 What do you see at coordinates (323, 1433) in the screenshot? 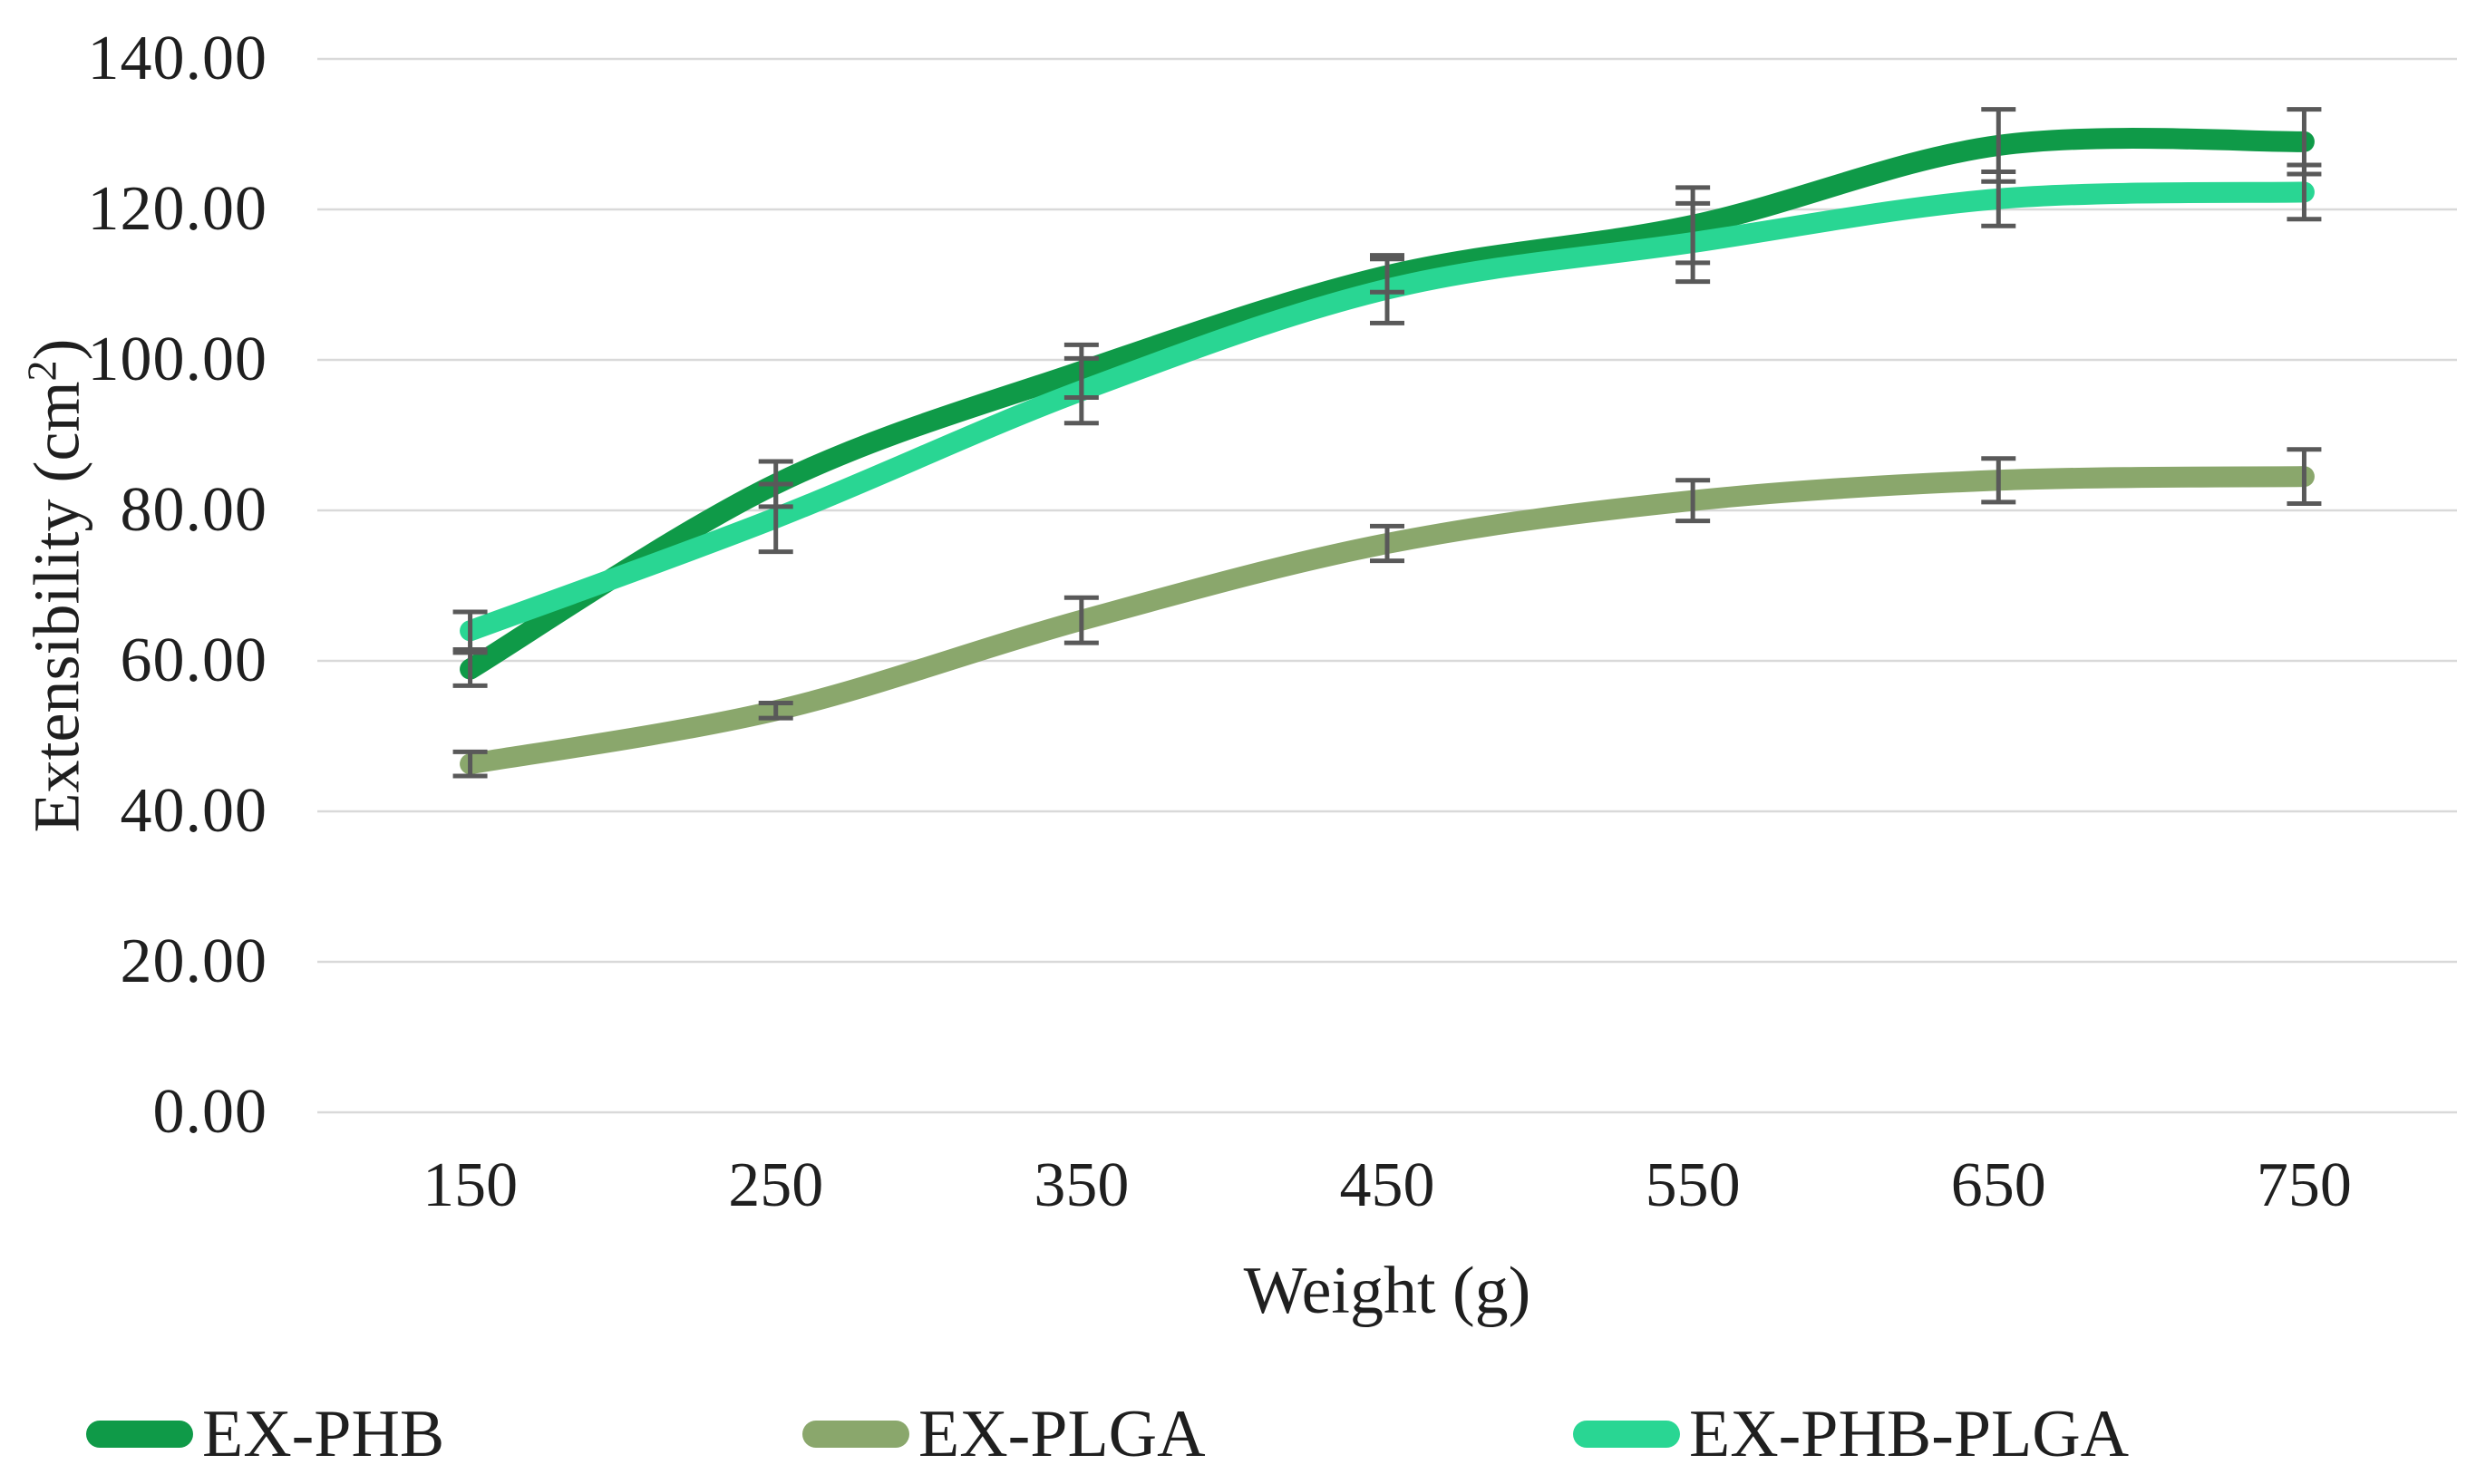
I see `legend-label: EX-PHB` at bounding box center [323, 1433].